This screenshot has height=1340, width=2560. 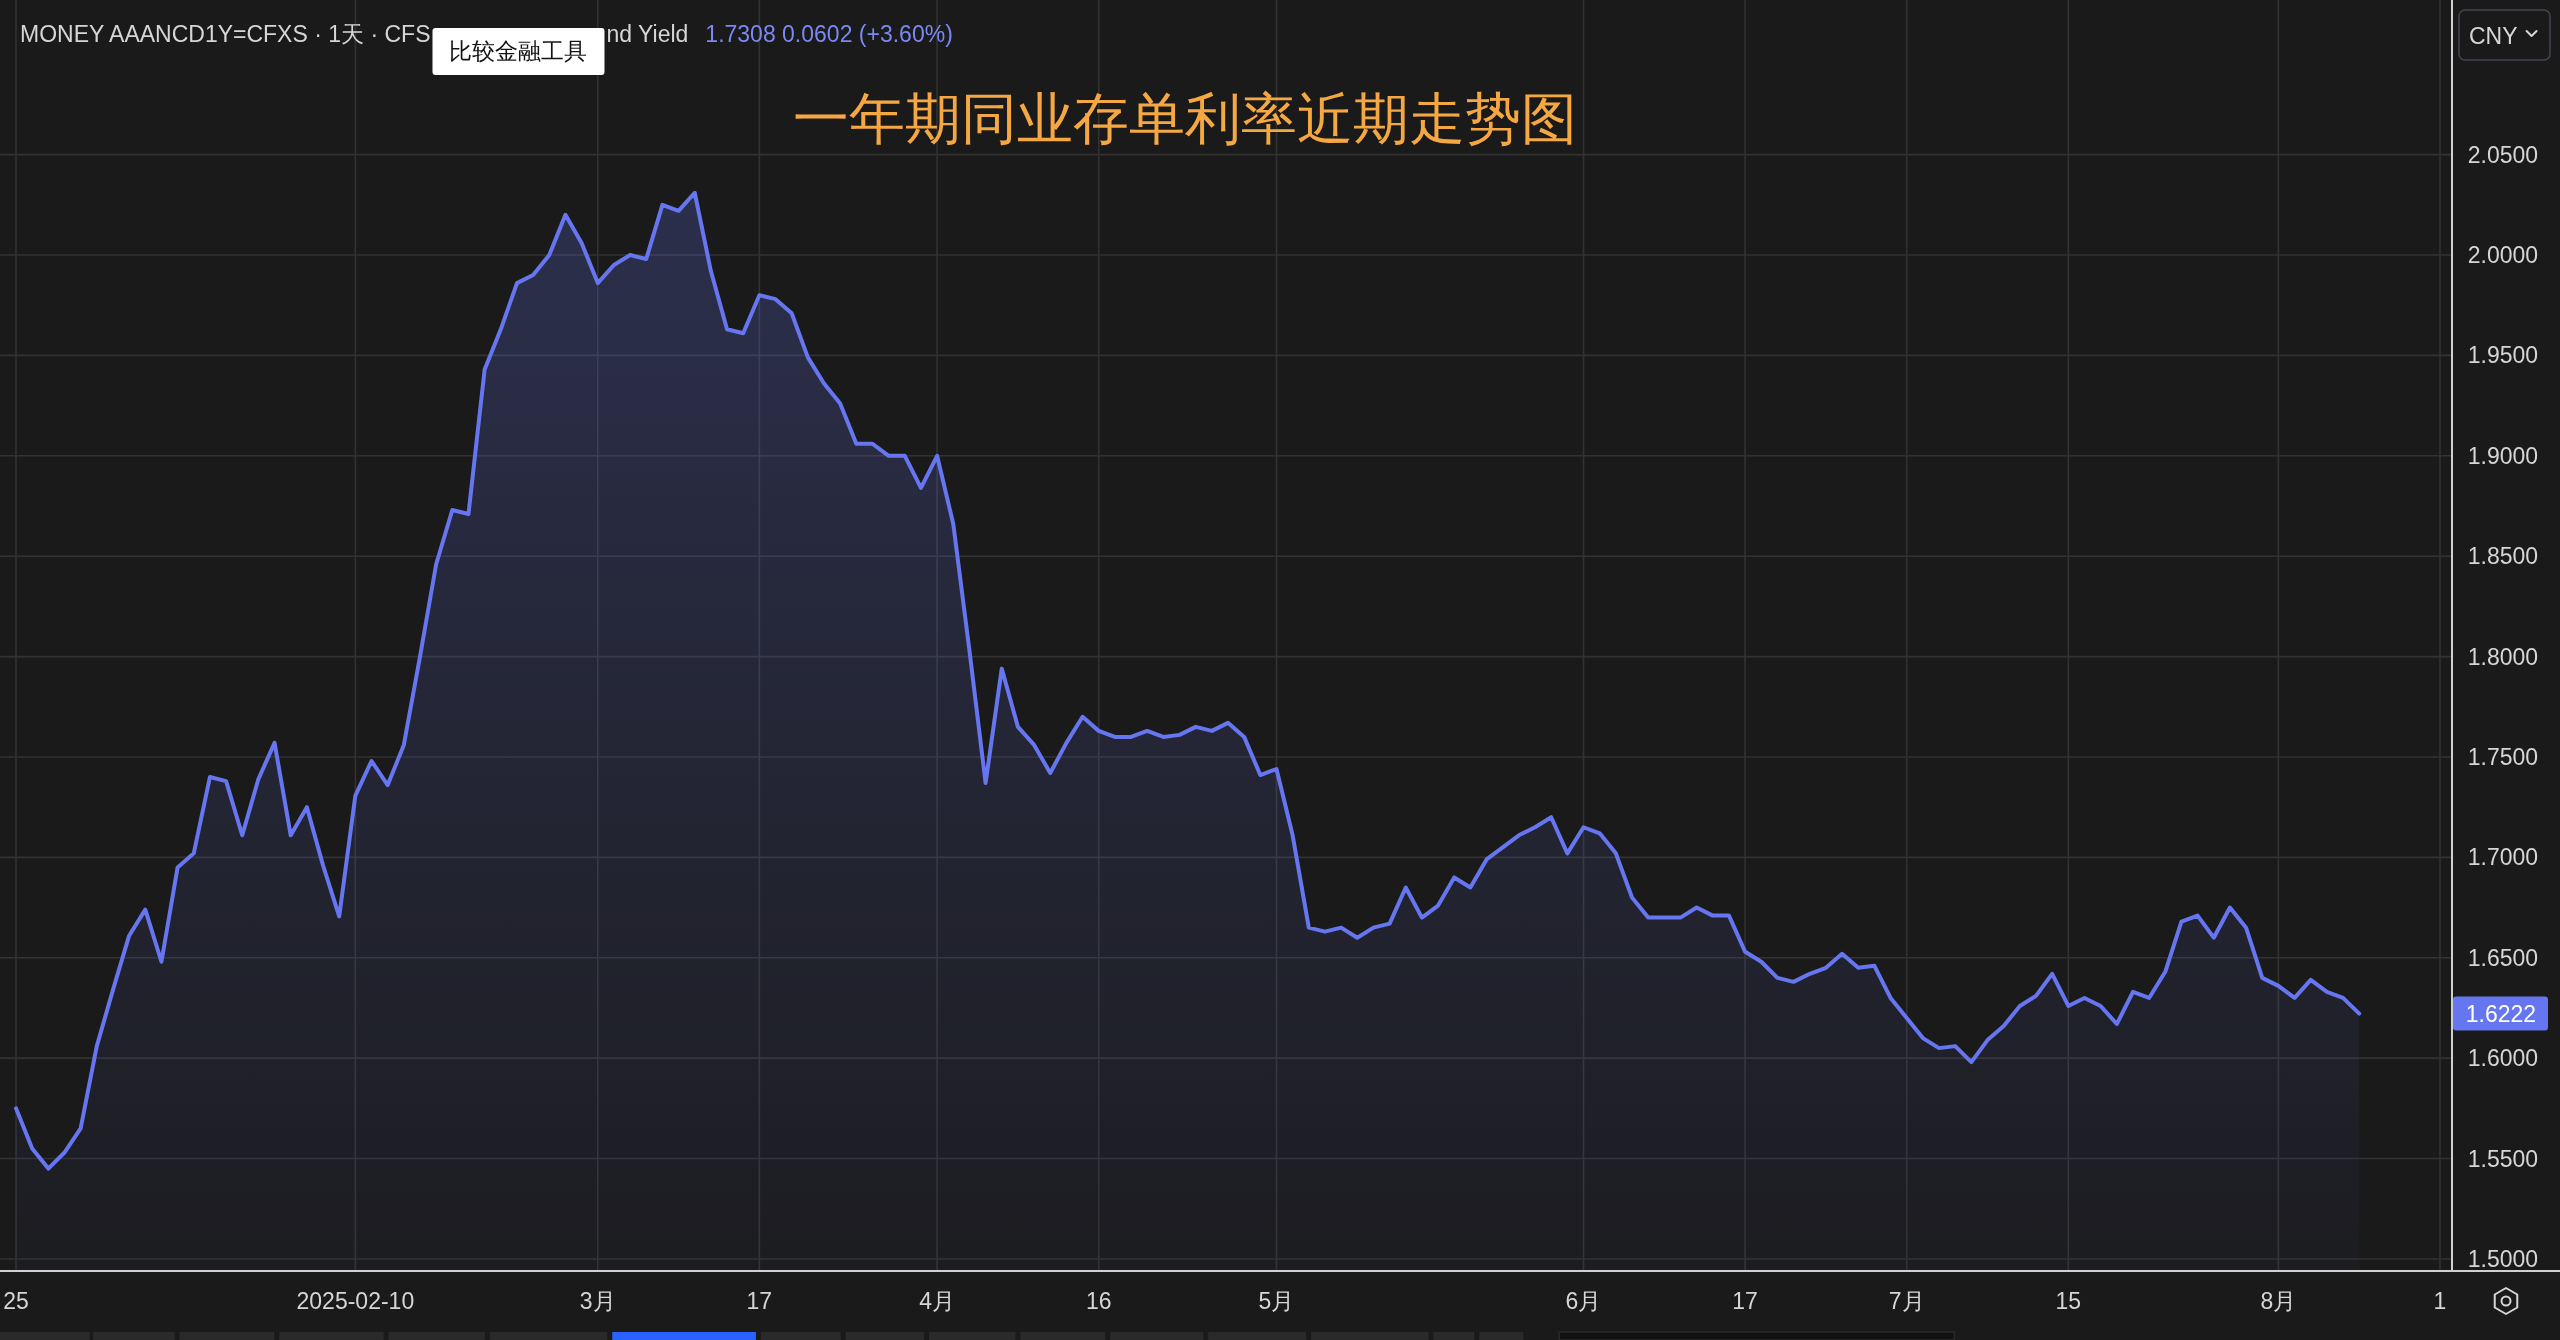 I want to click on x-tick-label: 1, so click(x=2440, y=1301).